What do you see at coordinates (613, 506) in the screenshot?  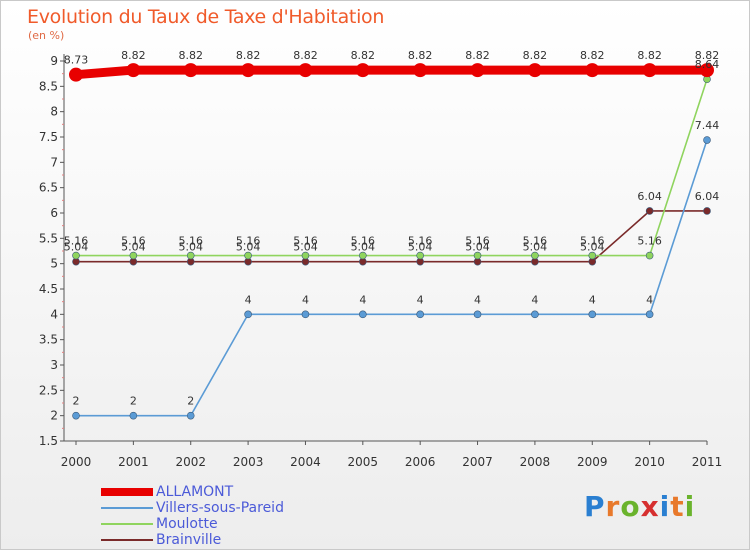 I see `logo-letter: r` at bounding box center [613, 506].